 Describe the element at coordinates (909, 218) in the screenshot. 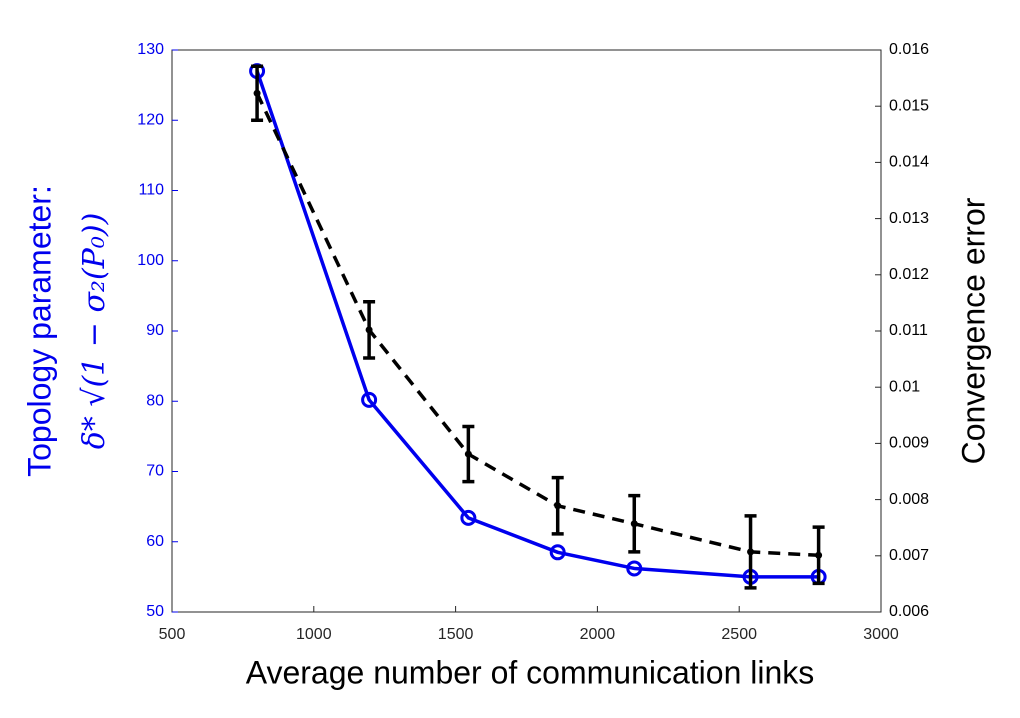

I see `y2-tick-label: 0.013` at that location.